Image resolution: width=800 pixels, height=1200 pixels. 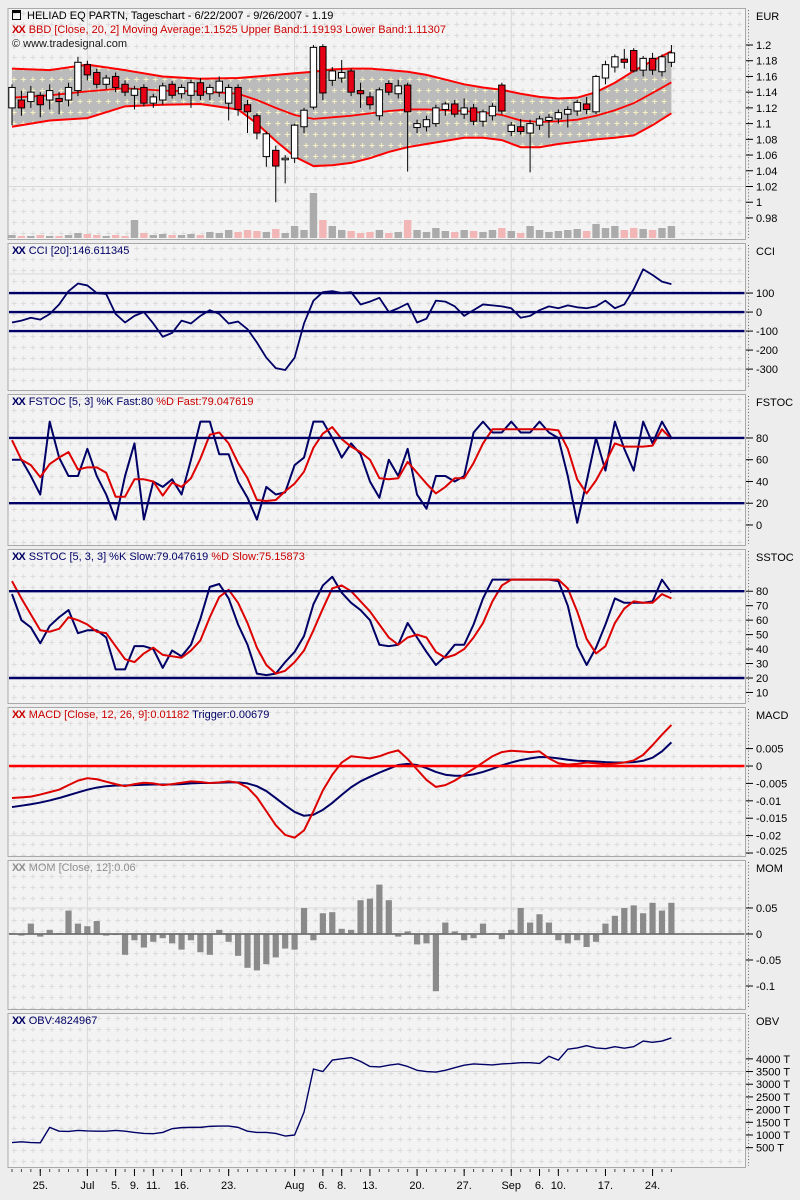 What do you see at coordinates (342, 215) in the screenshot?
I see `volume-bars` at bounding box center [342, 215].